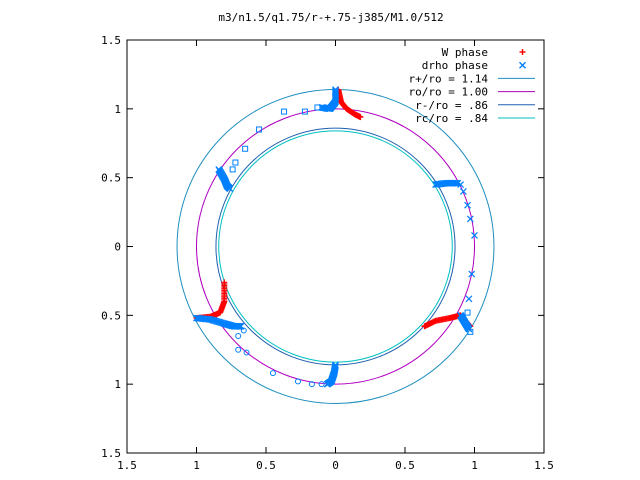  Describe the element at coordinates (522, 65) in the screenshot. I see `legend-cross-marker` at that location.